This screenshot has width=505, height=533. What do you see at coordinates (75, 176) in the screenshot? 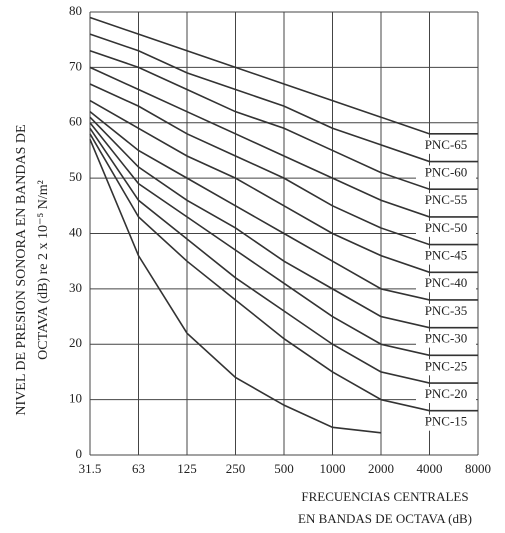
I see `y-tick-label: 50` at bounding box center [75, 176].